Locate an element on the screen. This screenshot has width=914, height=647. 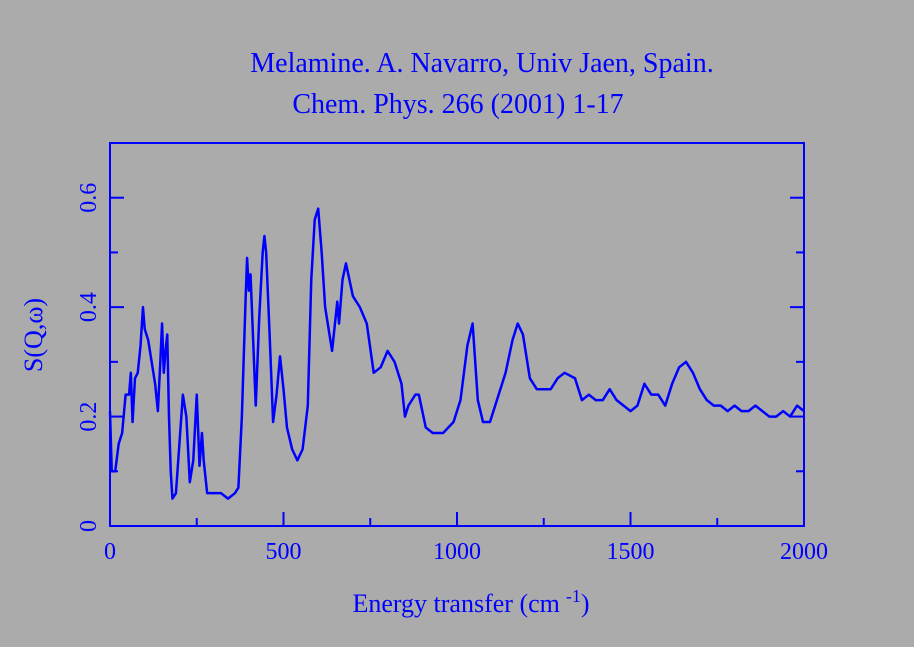
chart-title: Melamine. A. Navarro, Univ Jaen, Spain. is located at coordinates (481, 63).